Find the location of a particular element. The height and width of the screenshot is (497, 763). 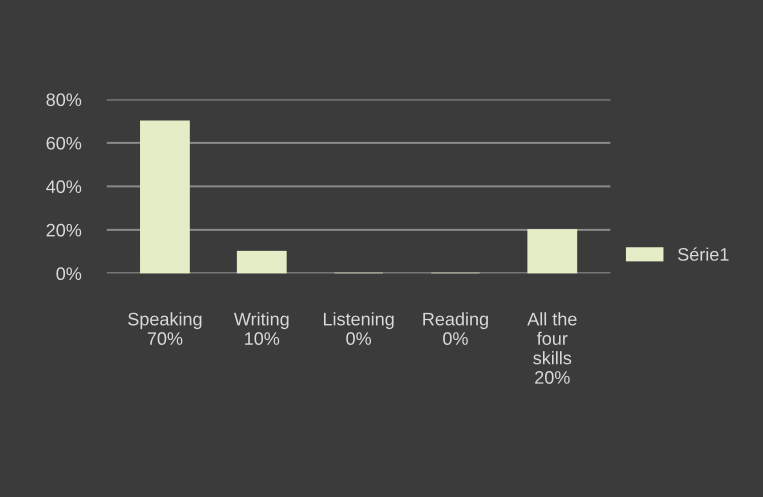

y-tick-label: 0% is located at coordinates (69, 273).